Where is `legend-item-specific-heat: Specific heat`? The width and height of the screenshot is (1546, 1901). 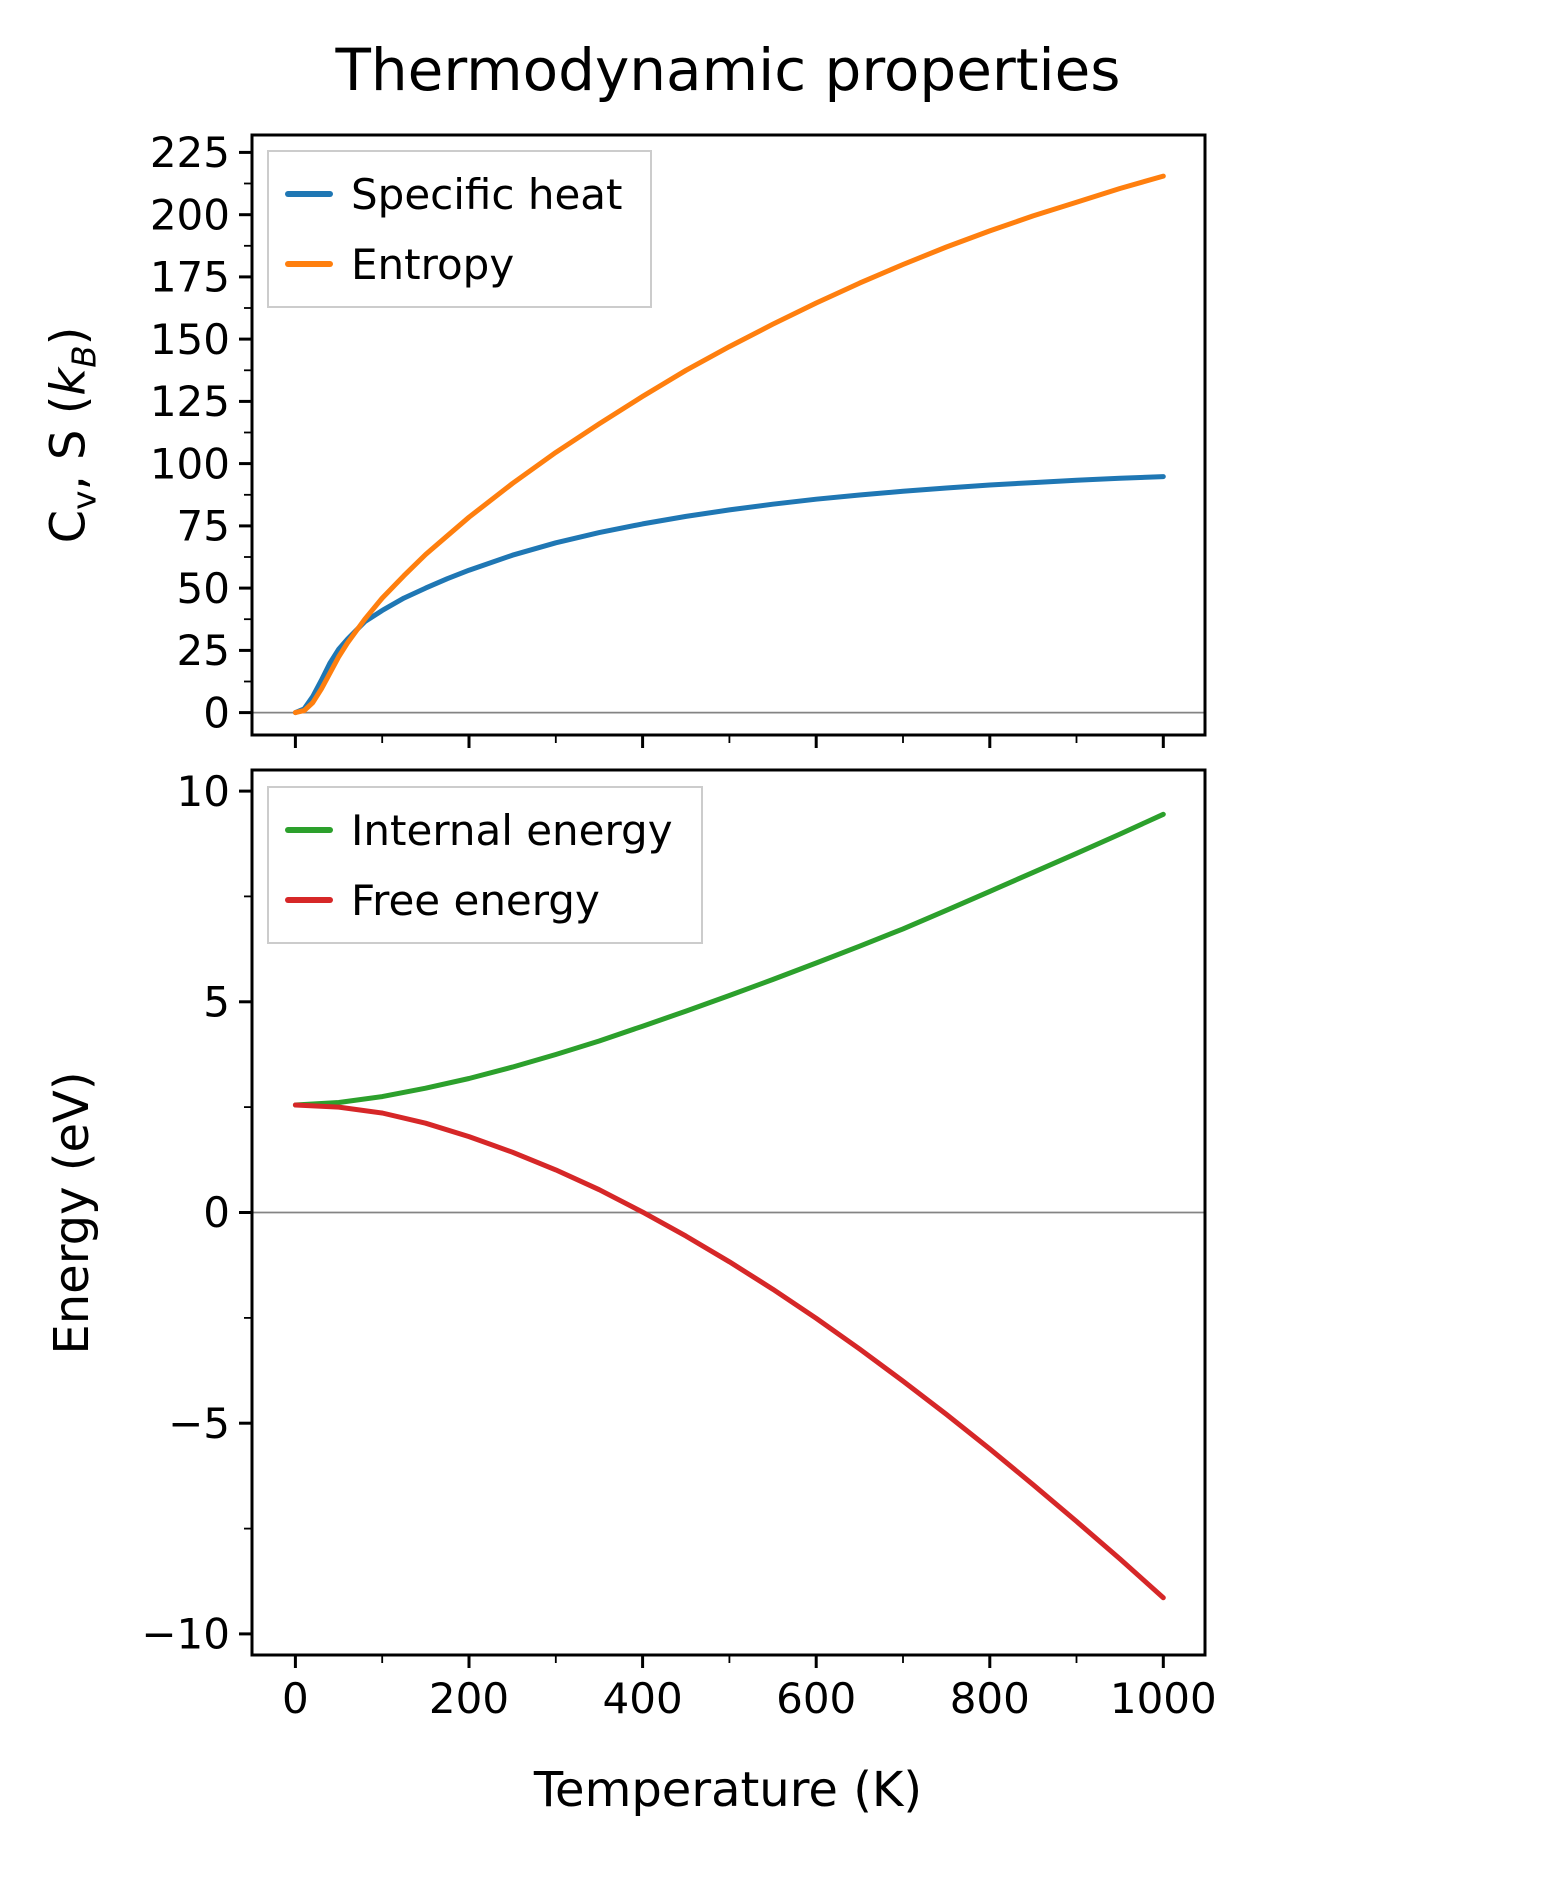 legend-item-specific-heat: Specific heat is located at coordinates (453, 194).